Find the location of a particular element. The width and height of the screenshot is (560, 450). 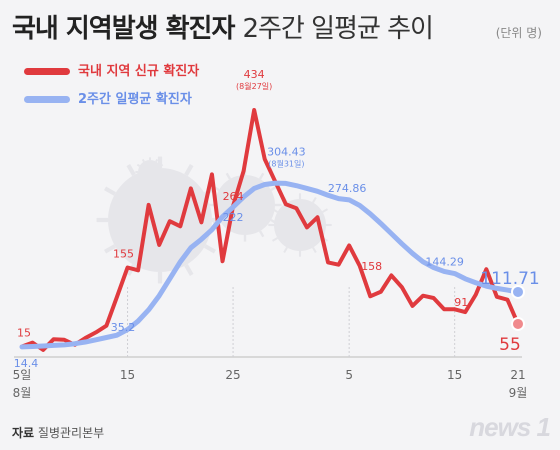

data-label: 15 is located at coordinates (24, 333).